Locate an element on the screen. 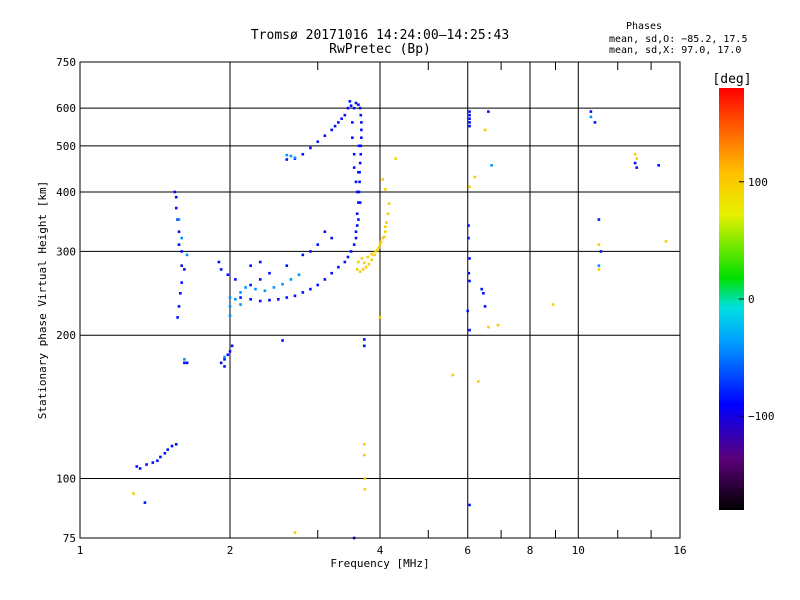  x-tick-label: 10 is located at coordinates (578, 550).